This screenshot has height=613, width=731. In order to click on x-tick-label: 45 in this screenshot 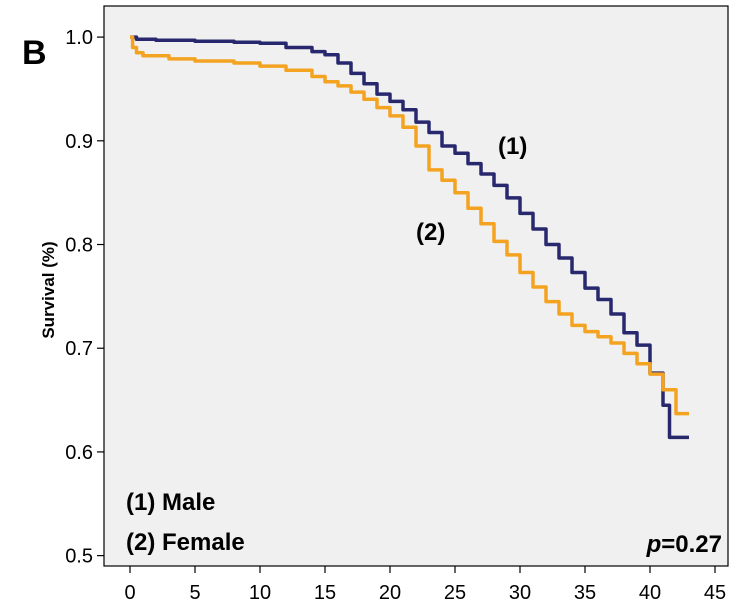, I will do `click(715, 593)`.